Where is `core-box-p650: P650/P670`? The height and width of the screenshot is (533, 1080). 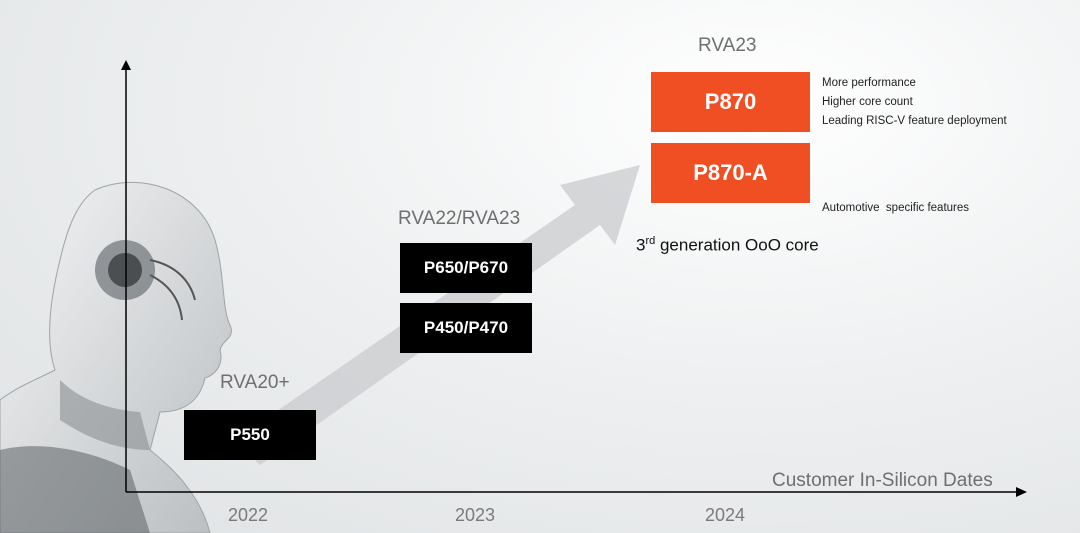
core-box-p650: P650/P670 is located at coordinates (466, 268).